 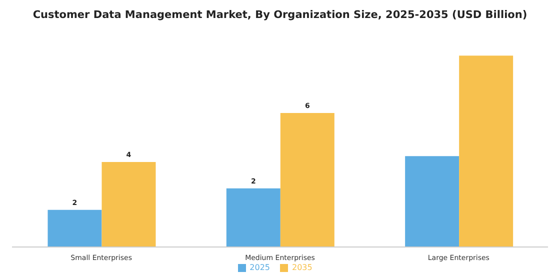 What do you see at coordinates (280, 15) in the screenshot?
I see `chart-title: Customer Data Management Market, By Organization Size, 2025-2035 (USD Billion)` at bounding box center [280, 15].